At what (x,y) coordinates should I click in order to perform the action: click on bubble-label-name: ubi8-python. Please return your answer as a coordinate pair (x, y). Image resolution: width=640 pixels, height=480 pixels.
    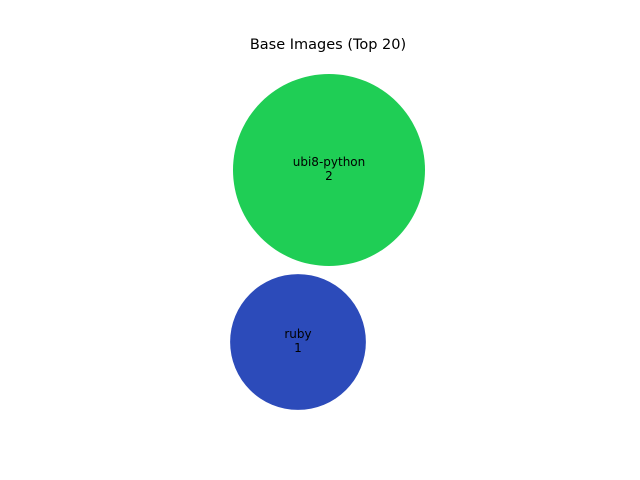
    Looking at the image, I should click on (329, 162).